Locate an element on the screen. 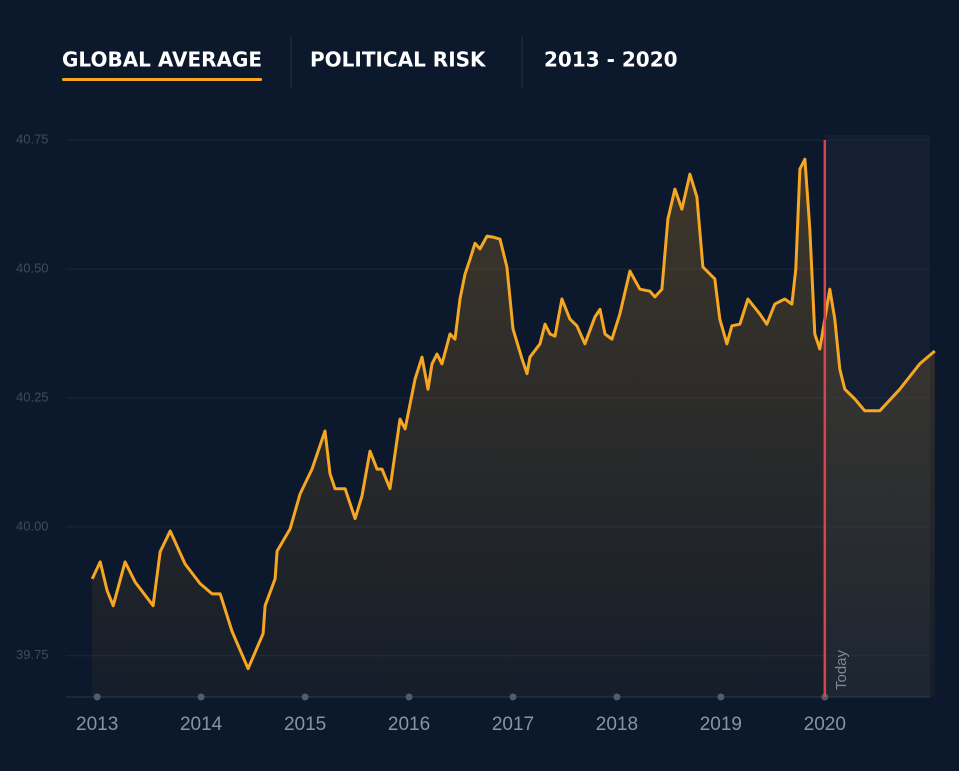  x-tick-label: 2014 is located at coordinates (201, 724).